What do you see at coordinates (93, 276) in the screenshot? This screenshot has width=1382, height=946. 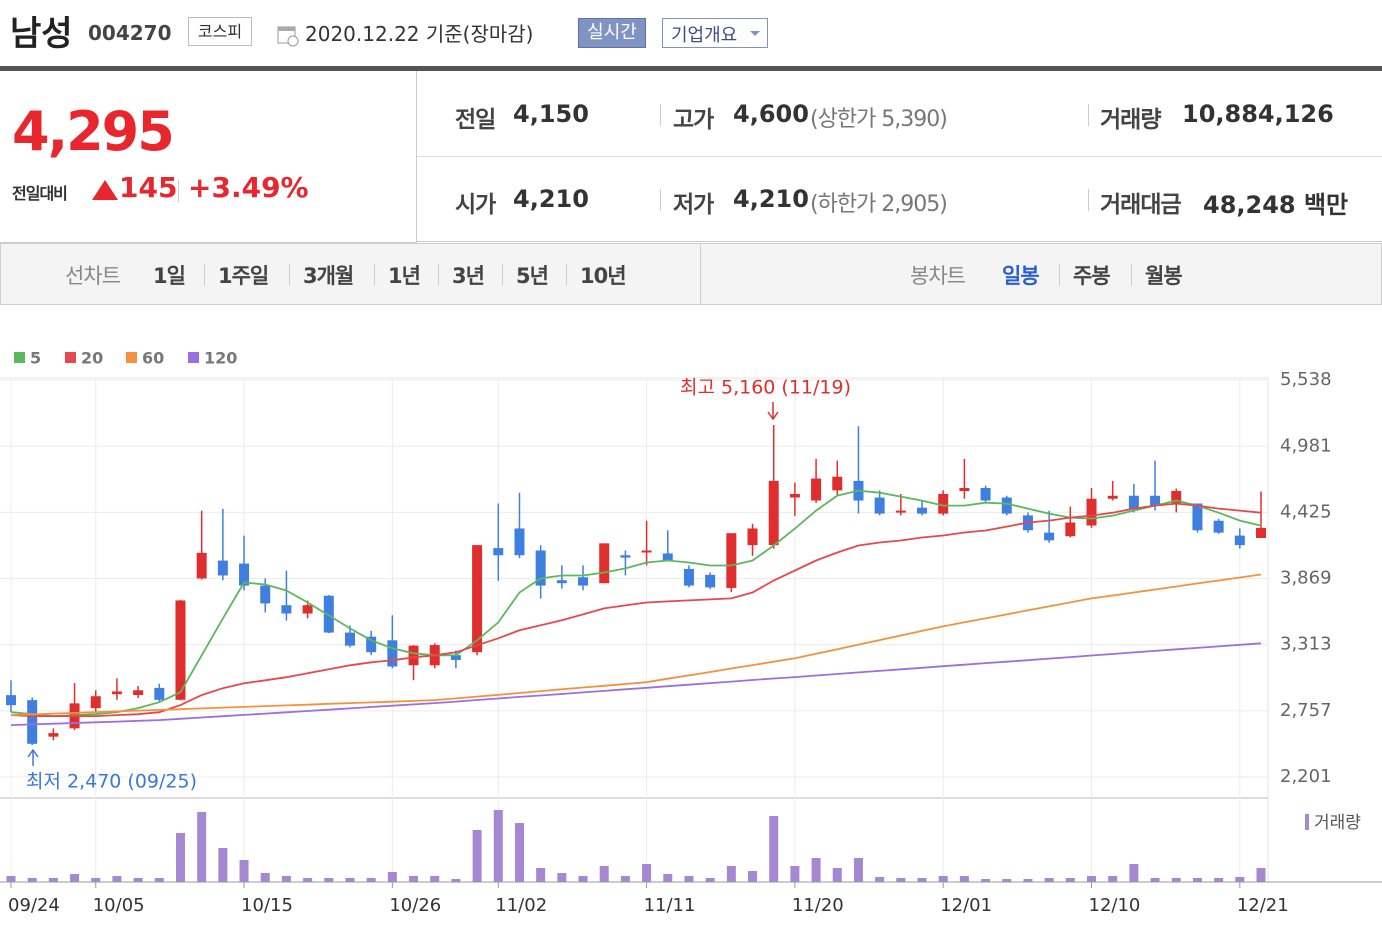 I see `tab-group-label: 선차트` at bounding box center [93, 276].